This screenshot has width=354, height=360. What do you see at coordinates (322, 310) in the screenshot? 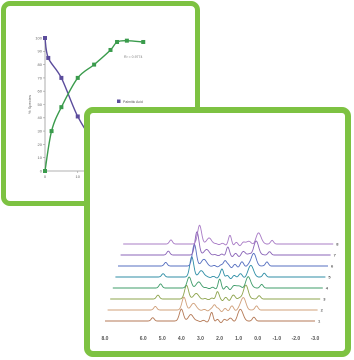
I see `trace-label: 2` at bounding box center [322, 310].